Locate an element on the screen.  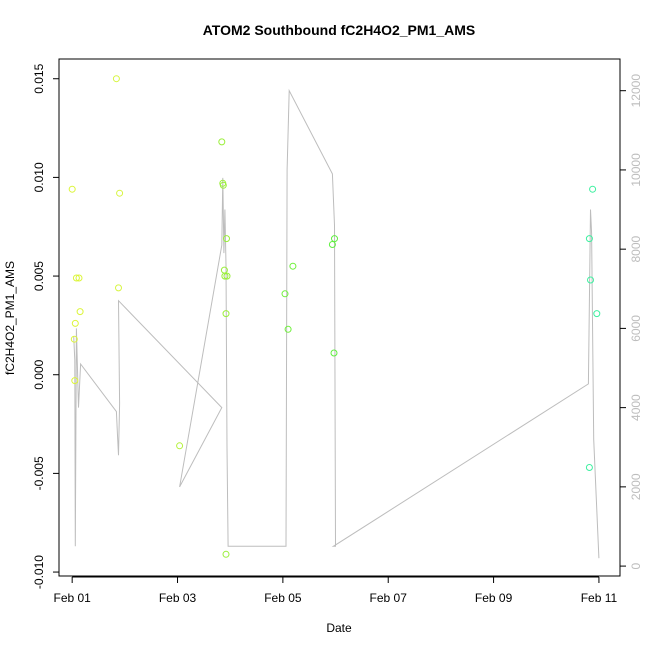
y-tick-label: -0.010 is located at coordinates (39, 572).